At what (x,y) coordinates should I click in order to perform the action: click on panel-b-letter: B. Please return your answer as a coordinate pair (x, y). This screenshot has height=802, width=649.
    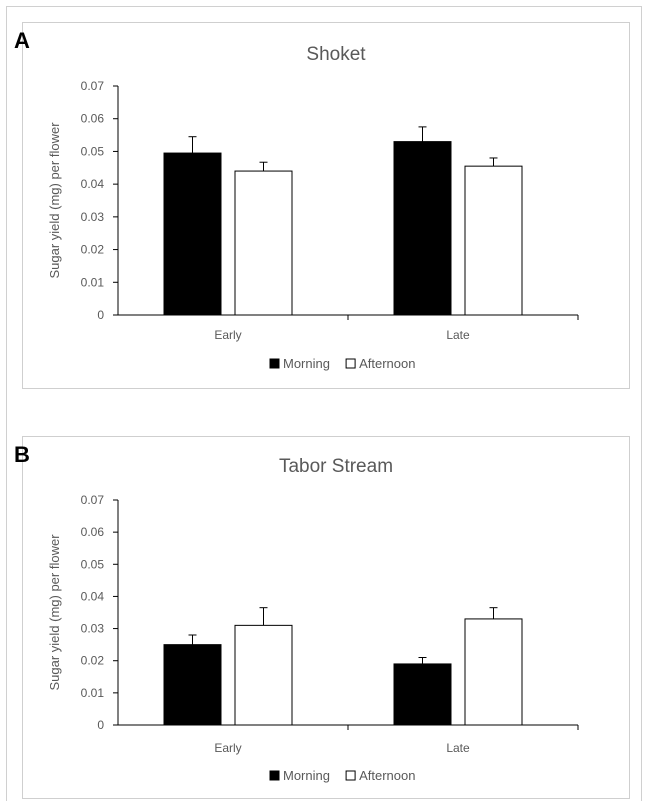
    Looking at the image, I should click on (22, 454).